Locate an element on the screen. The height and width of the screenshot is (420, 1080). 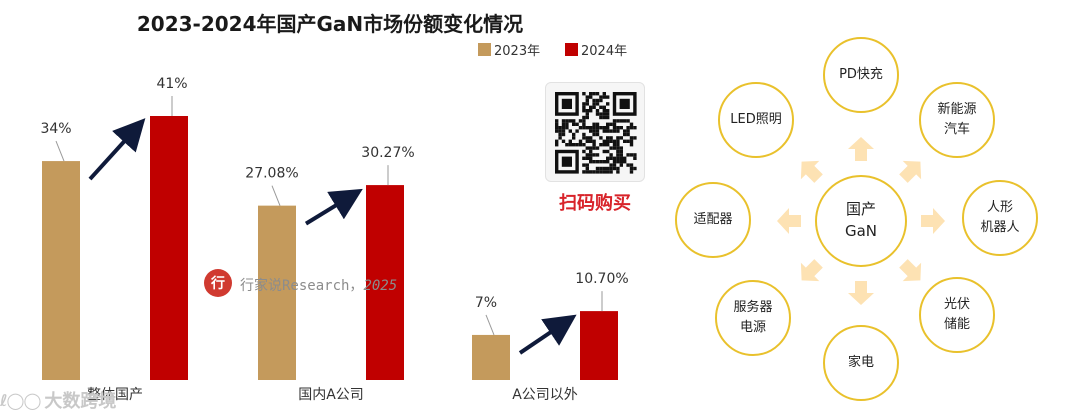
diagram-arrows is located at coordinates (861, 221).